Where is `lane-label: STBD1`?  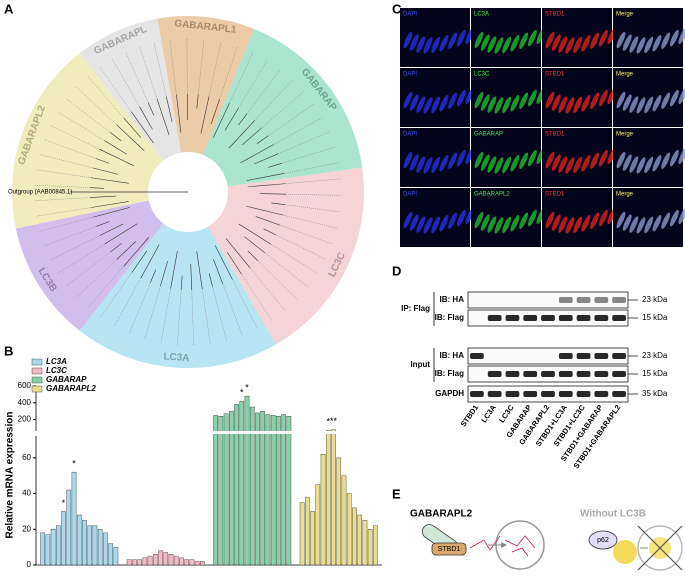 lane-label: STBD1 is located at coordinates (469, 415).